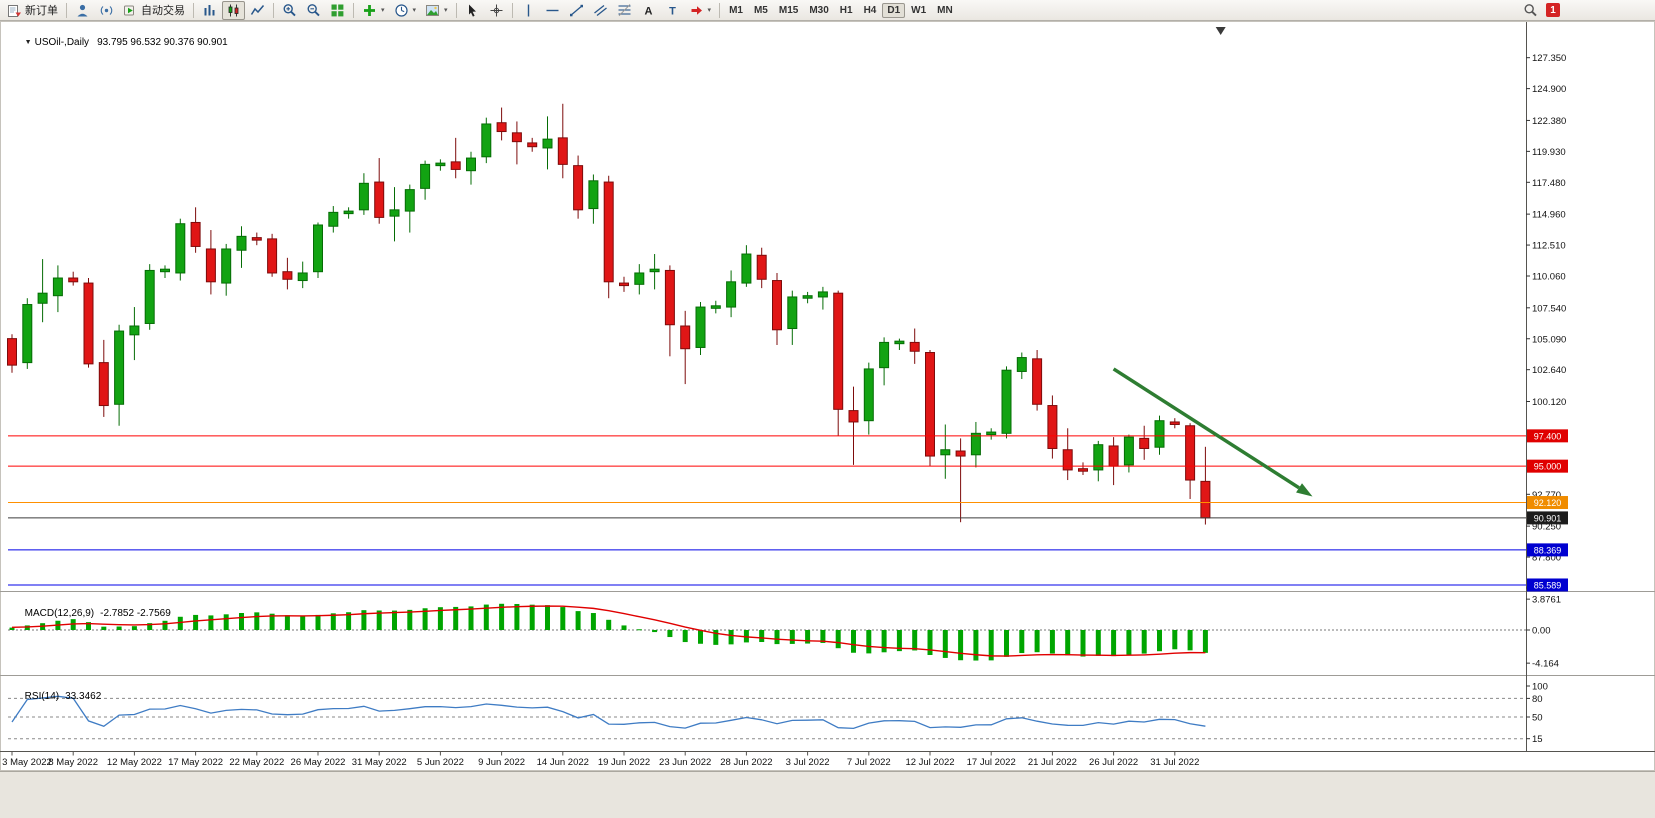  I want to click on candles-icon, so click(233, 10).